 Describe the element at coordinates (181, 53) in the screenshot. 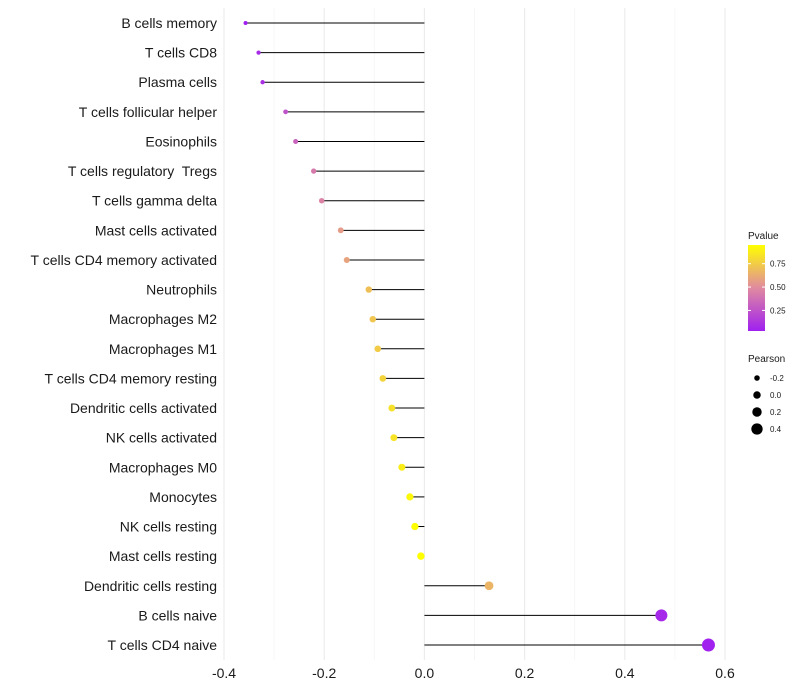

I see `category-label: T cells CD8` at that location.